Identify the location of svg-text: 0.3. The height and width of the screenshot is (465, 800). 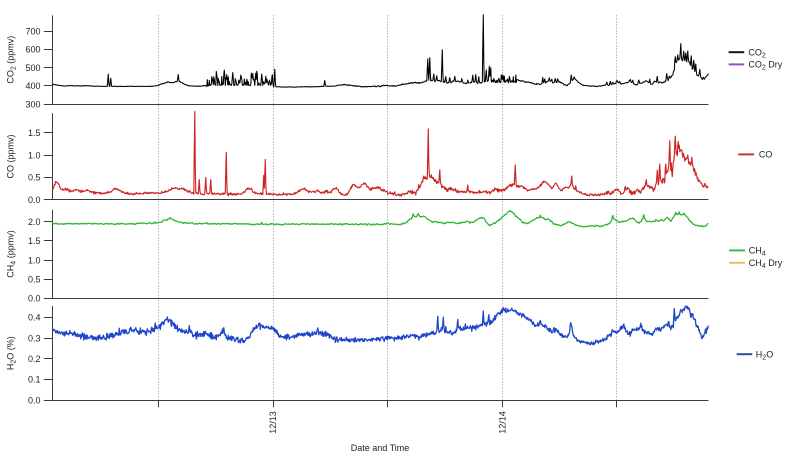
(34, 338).